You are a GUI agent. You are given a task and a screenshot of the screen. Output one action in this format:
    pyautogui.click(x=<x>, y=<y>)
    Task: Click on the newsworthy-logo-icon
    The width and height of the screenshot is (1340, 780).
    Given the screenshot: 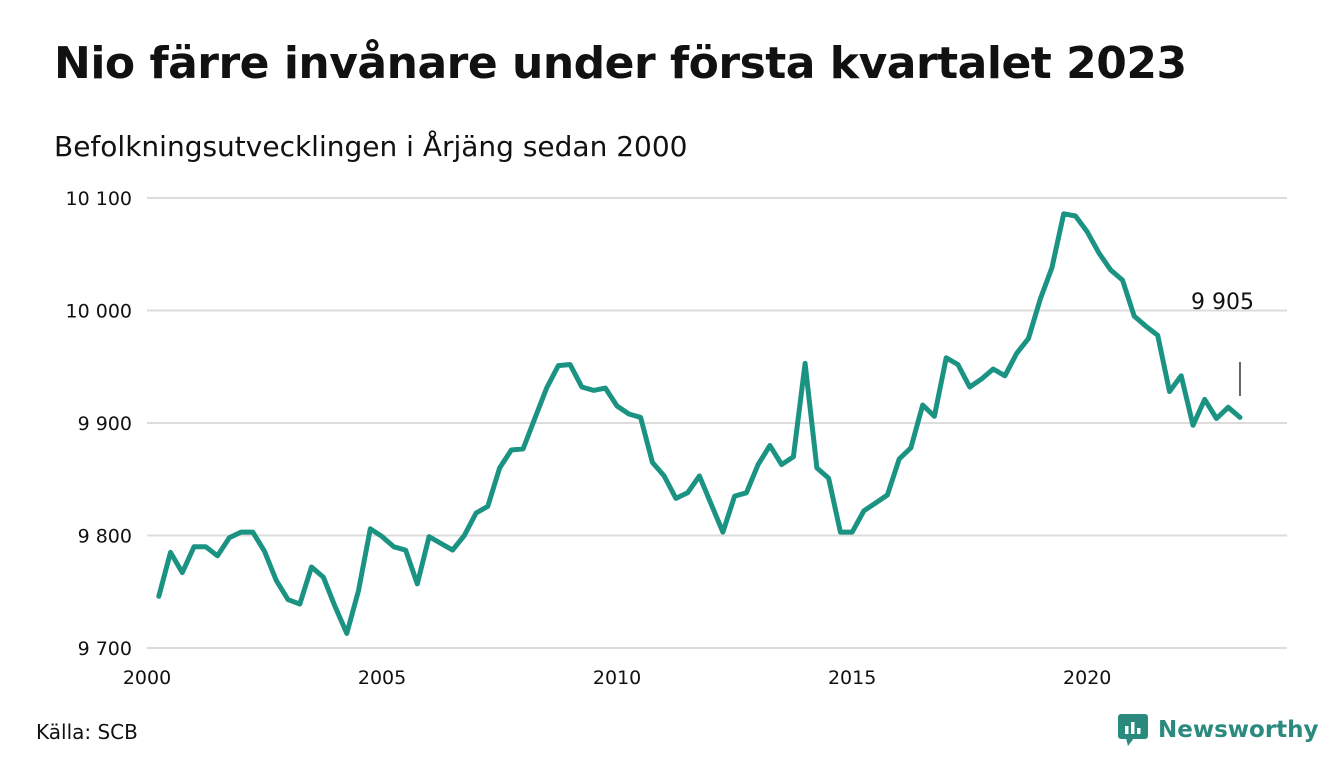 What is the action you would take?
    pyautogui.click(x=1133, y=730)
    